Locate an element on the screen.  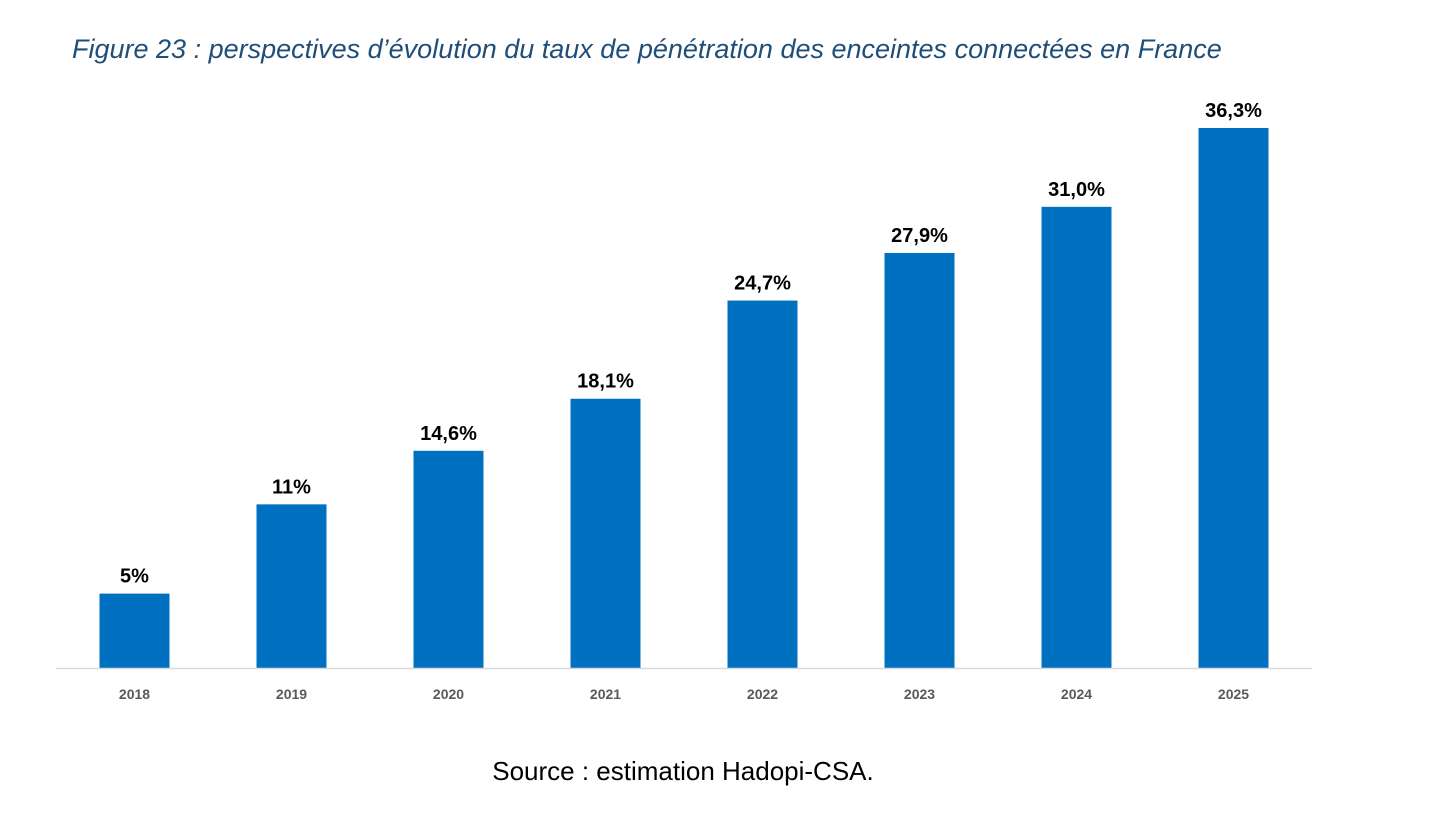
bar-2018 is located at coordinates (134, 630).